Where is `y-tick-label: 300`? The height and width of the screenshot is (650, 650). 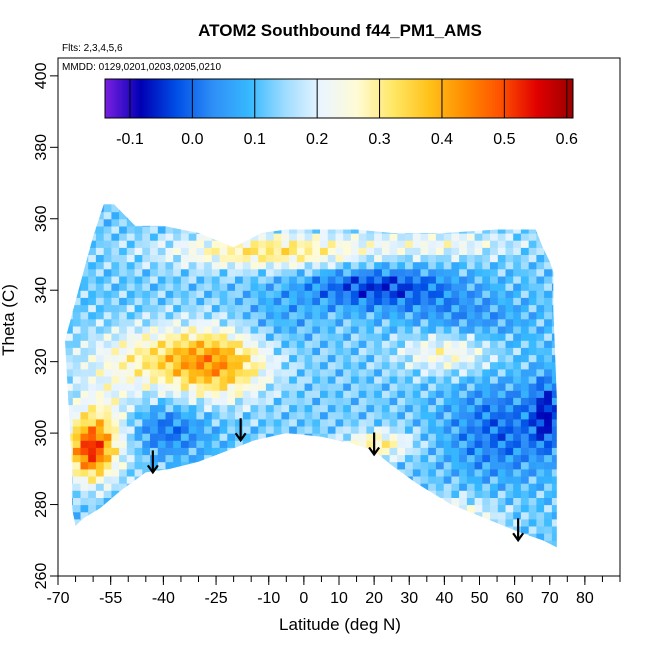
y-tick-label: 300 is located at coordinates (41, 433).